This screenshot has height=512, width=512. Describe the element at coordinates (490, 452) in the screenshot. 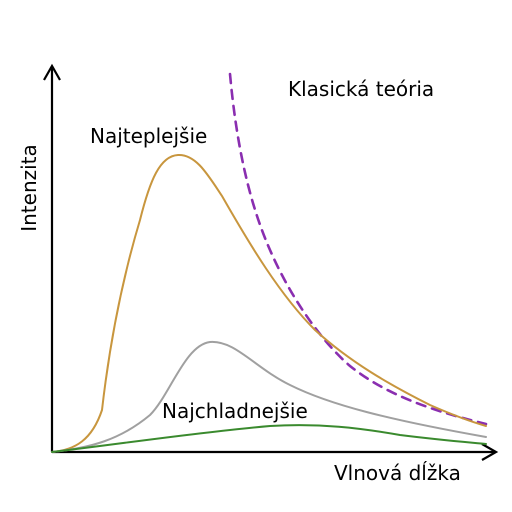

I see `x-axis-arrowhead` at that location.